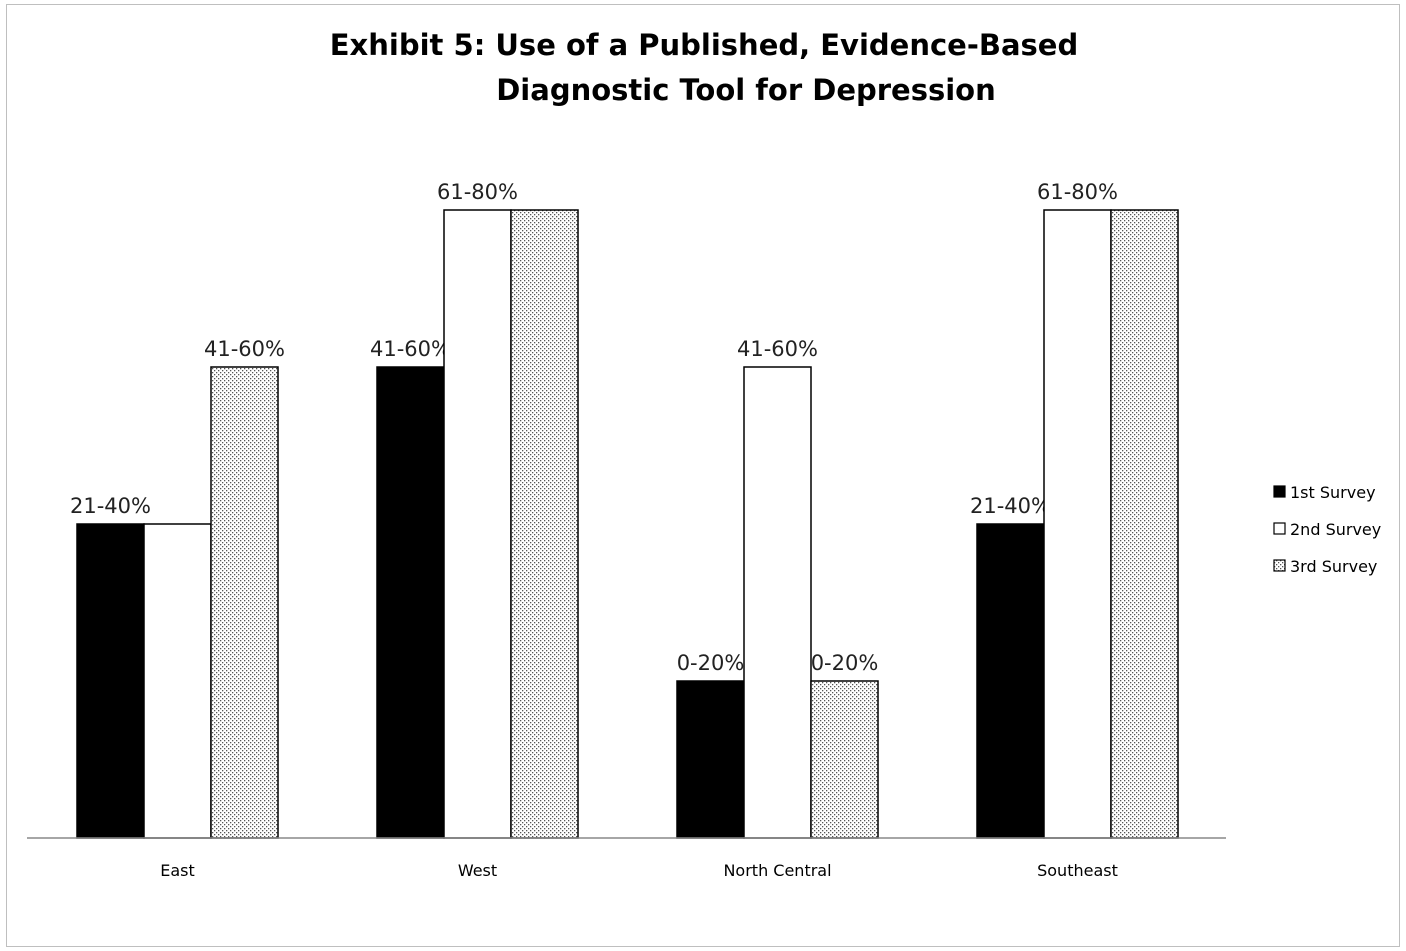 The width and height of the screenshot is (1406, 951). Describe the element at coordinates (1335, 529) in the screenshot. I see `legend-label-2: 2nd Survey` at that location.